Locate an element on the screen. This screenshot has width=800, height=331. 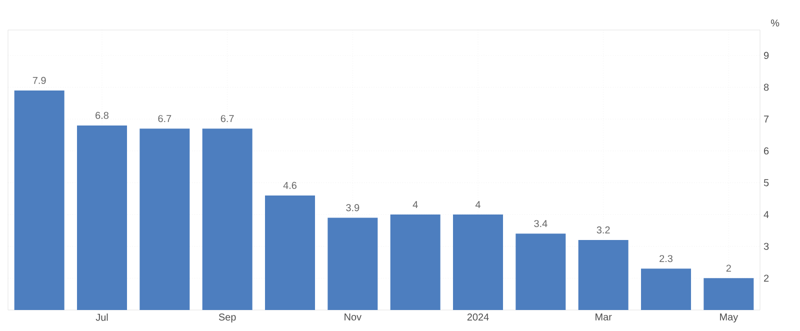
data-label: 7.9 is located at coordinates (39, 80).